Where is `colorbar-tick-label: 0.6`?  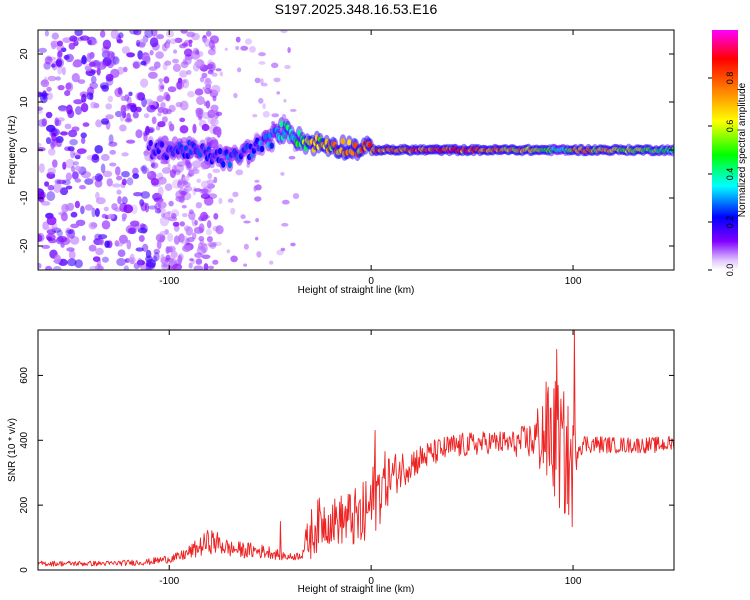 colorbar-tick-label: 0.6 is located at coordinates (730, 126).